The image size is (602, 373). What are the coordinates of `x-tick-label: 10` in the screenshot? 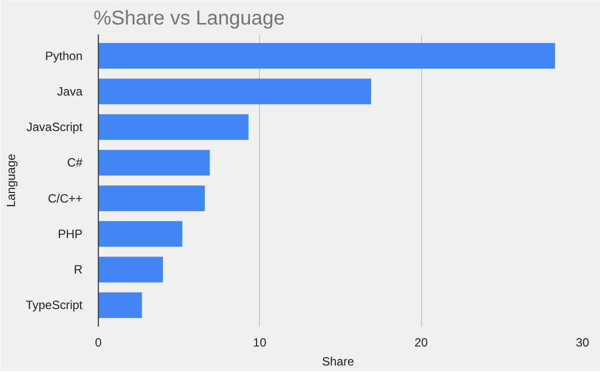 It's located at (260, 343).